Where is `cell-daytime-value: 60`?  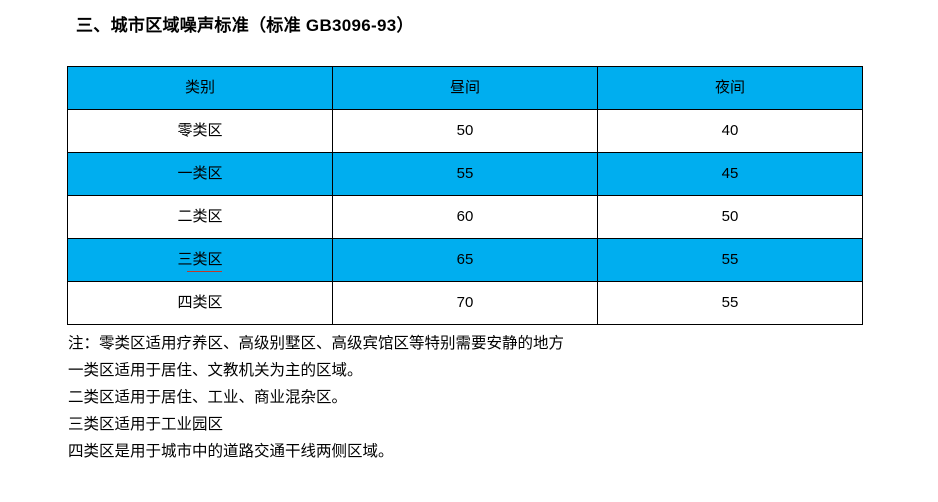 cell-daytime-value: 60 is located at coordinates (465, 216).